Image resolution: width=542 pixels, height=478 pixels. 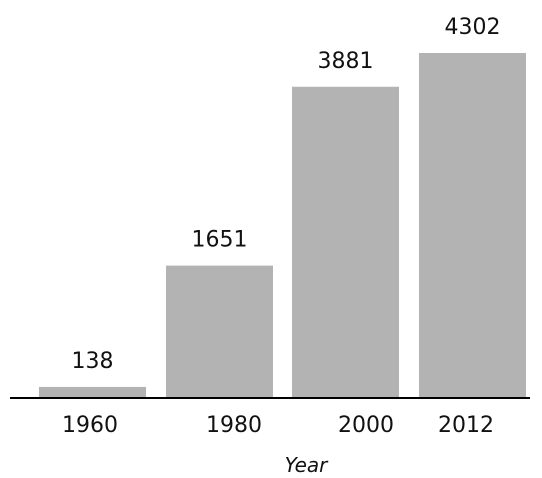 I want to click on data-label-2012: 4302, so click(x=473, y=27).